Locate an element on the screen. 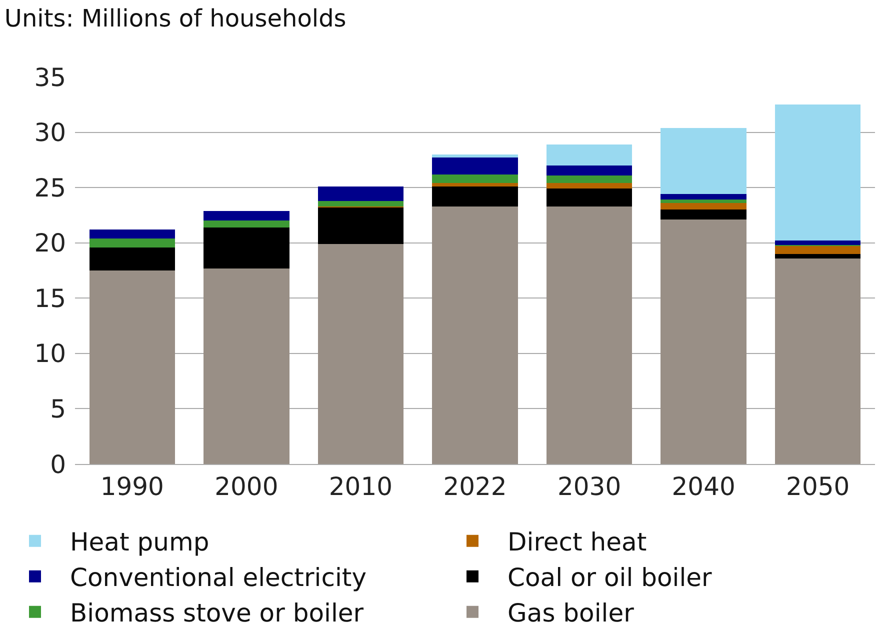 The height and width of the screenshot is (643, 879). y-tick-label: 25 is located at coordinates (50, 187).